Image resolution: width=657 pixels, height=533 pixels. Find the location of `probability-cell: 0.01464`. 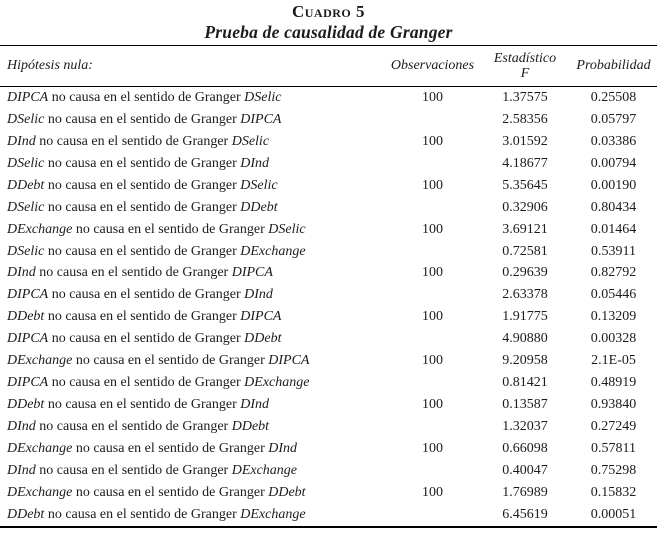

probability-cell: 0.01464 is located at coordinates (613, 229).